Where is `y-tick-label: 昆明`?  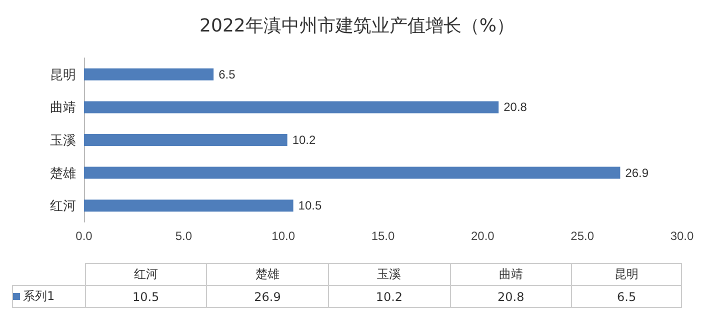
y-tick-label: 昆明 is located at coordinates (63, 74).